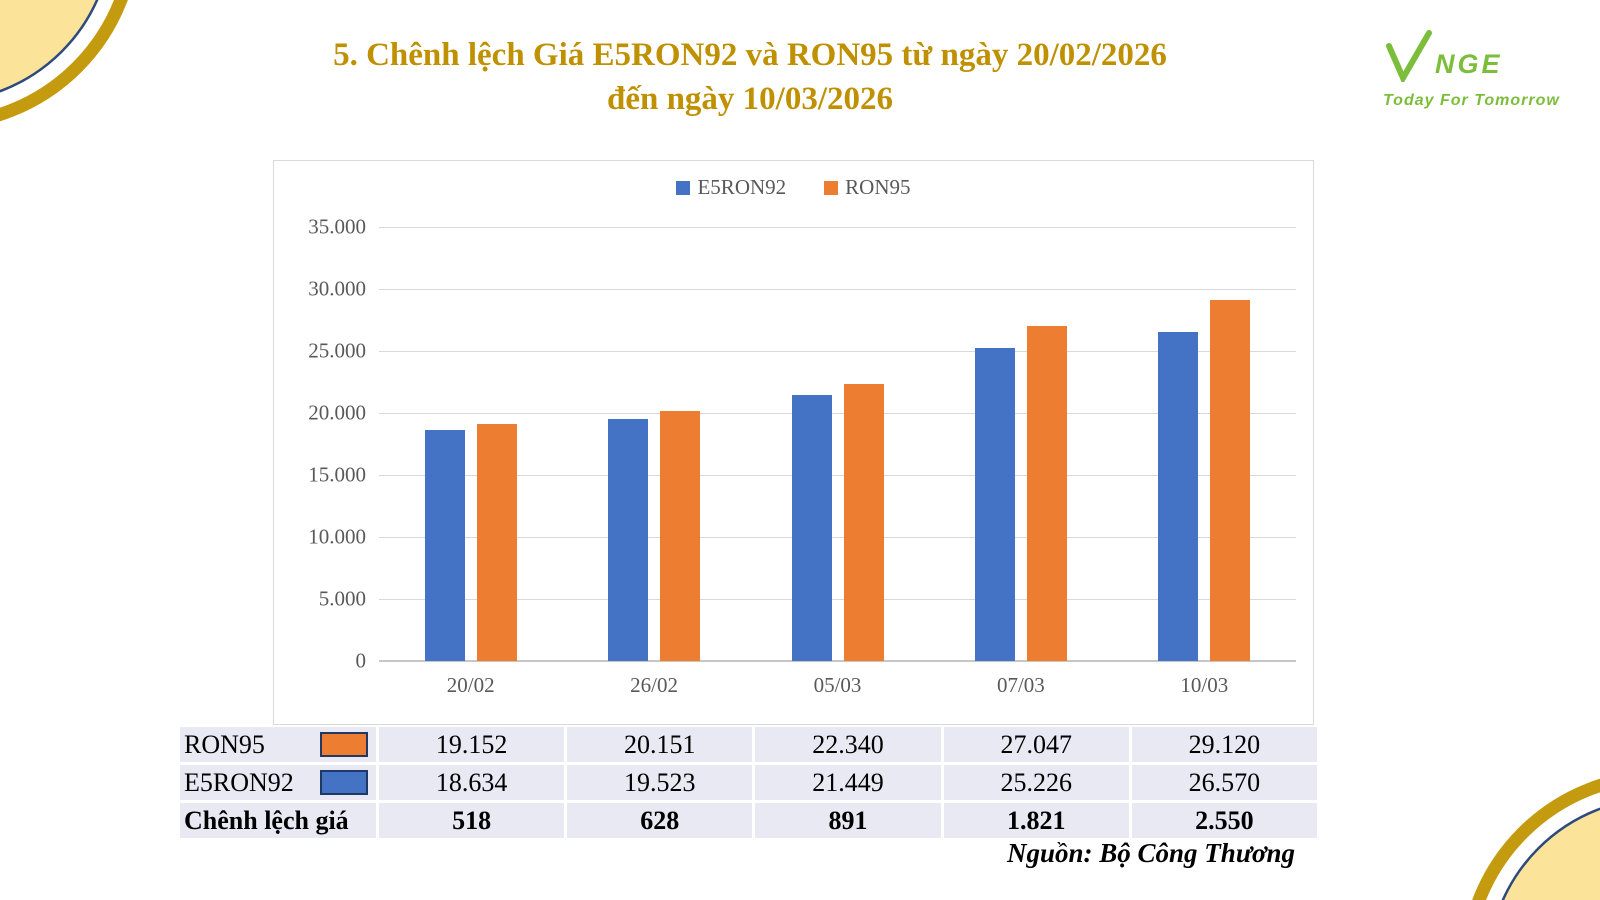 The height and width of the screenshot is (900, 1600). Describe the element at coordinates (1204, 685) in the screenshot. I see `x-axis-tick-label: 10/03` at that location.